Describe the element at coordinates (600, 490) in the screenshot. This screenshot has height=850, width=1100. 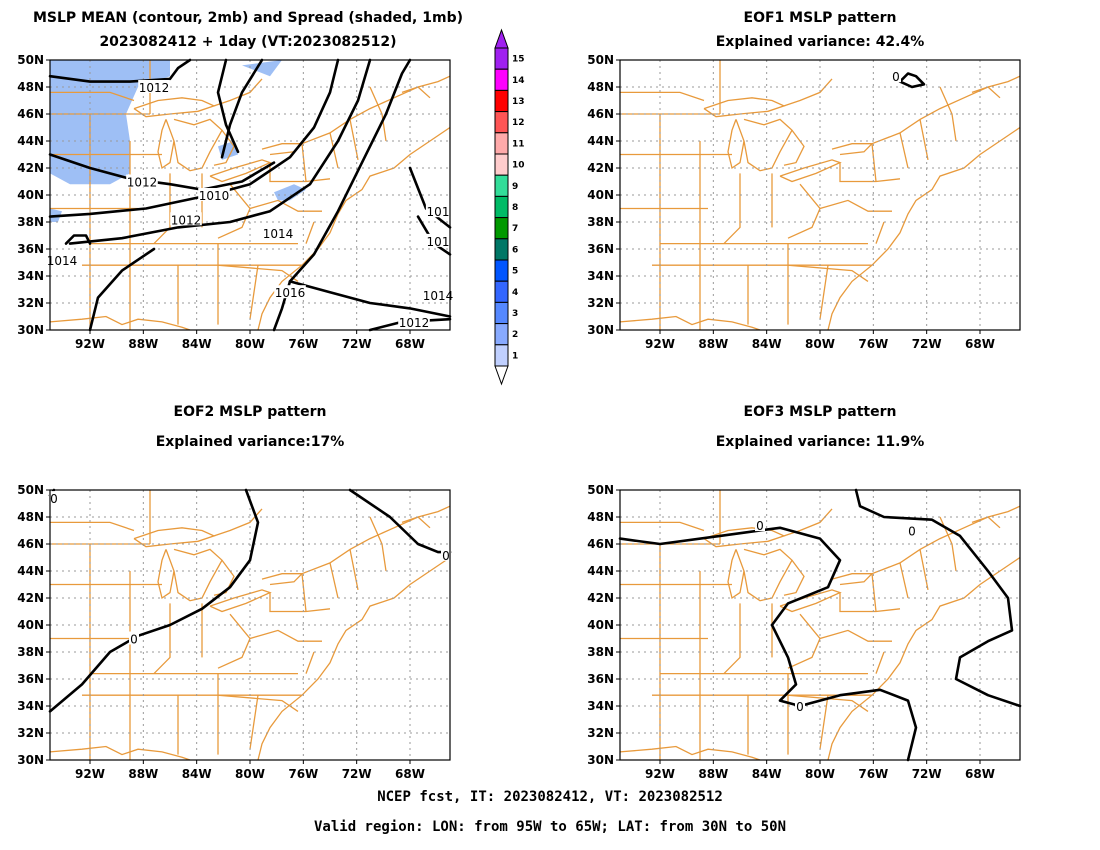
I see `lat-tick-label: 50N` at that location.